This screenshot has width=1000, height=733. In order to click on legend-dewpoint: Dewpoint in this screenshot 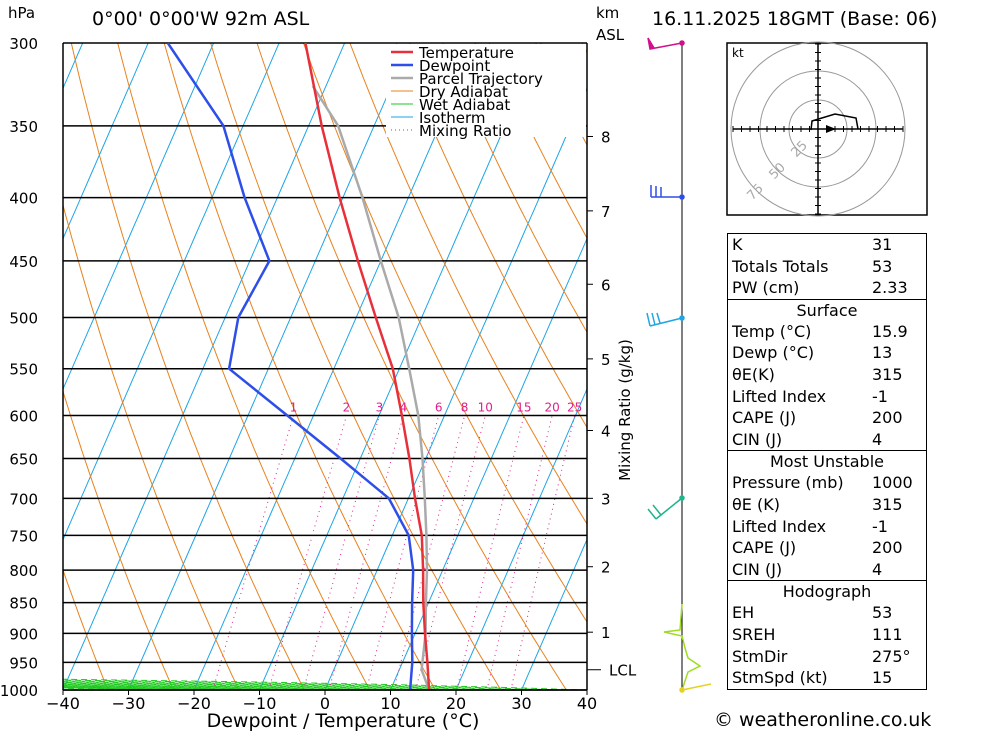, I will do `click(454, 66)`.